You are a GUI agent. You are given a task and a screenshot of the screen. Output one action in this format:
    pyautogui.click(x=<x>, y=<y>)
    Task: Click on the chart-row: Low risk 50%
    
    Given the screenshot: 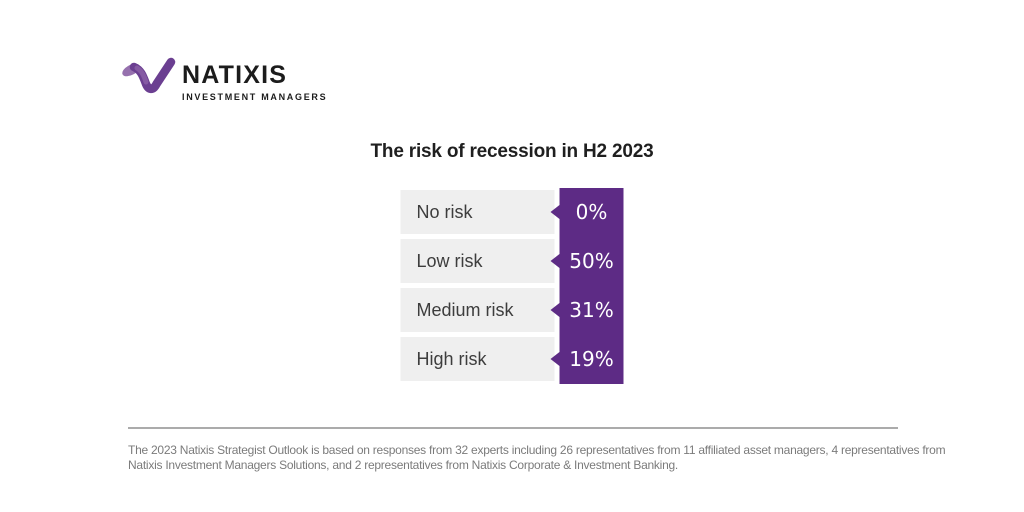 What is the action you would take?
    pyautogui.click(x=512, y=261)
    